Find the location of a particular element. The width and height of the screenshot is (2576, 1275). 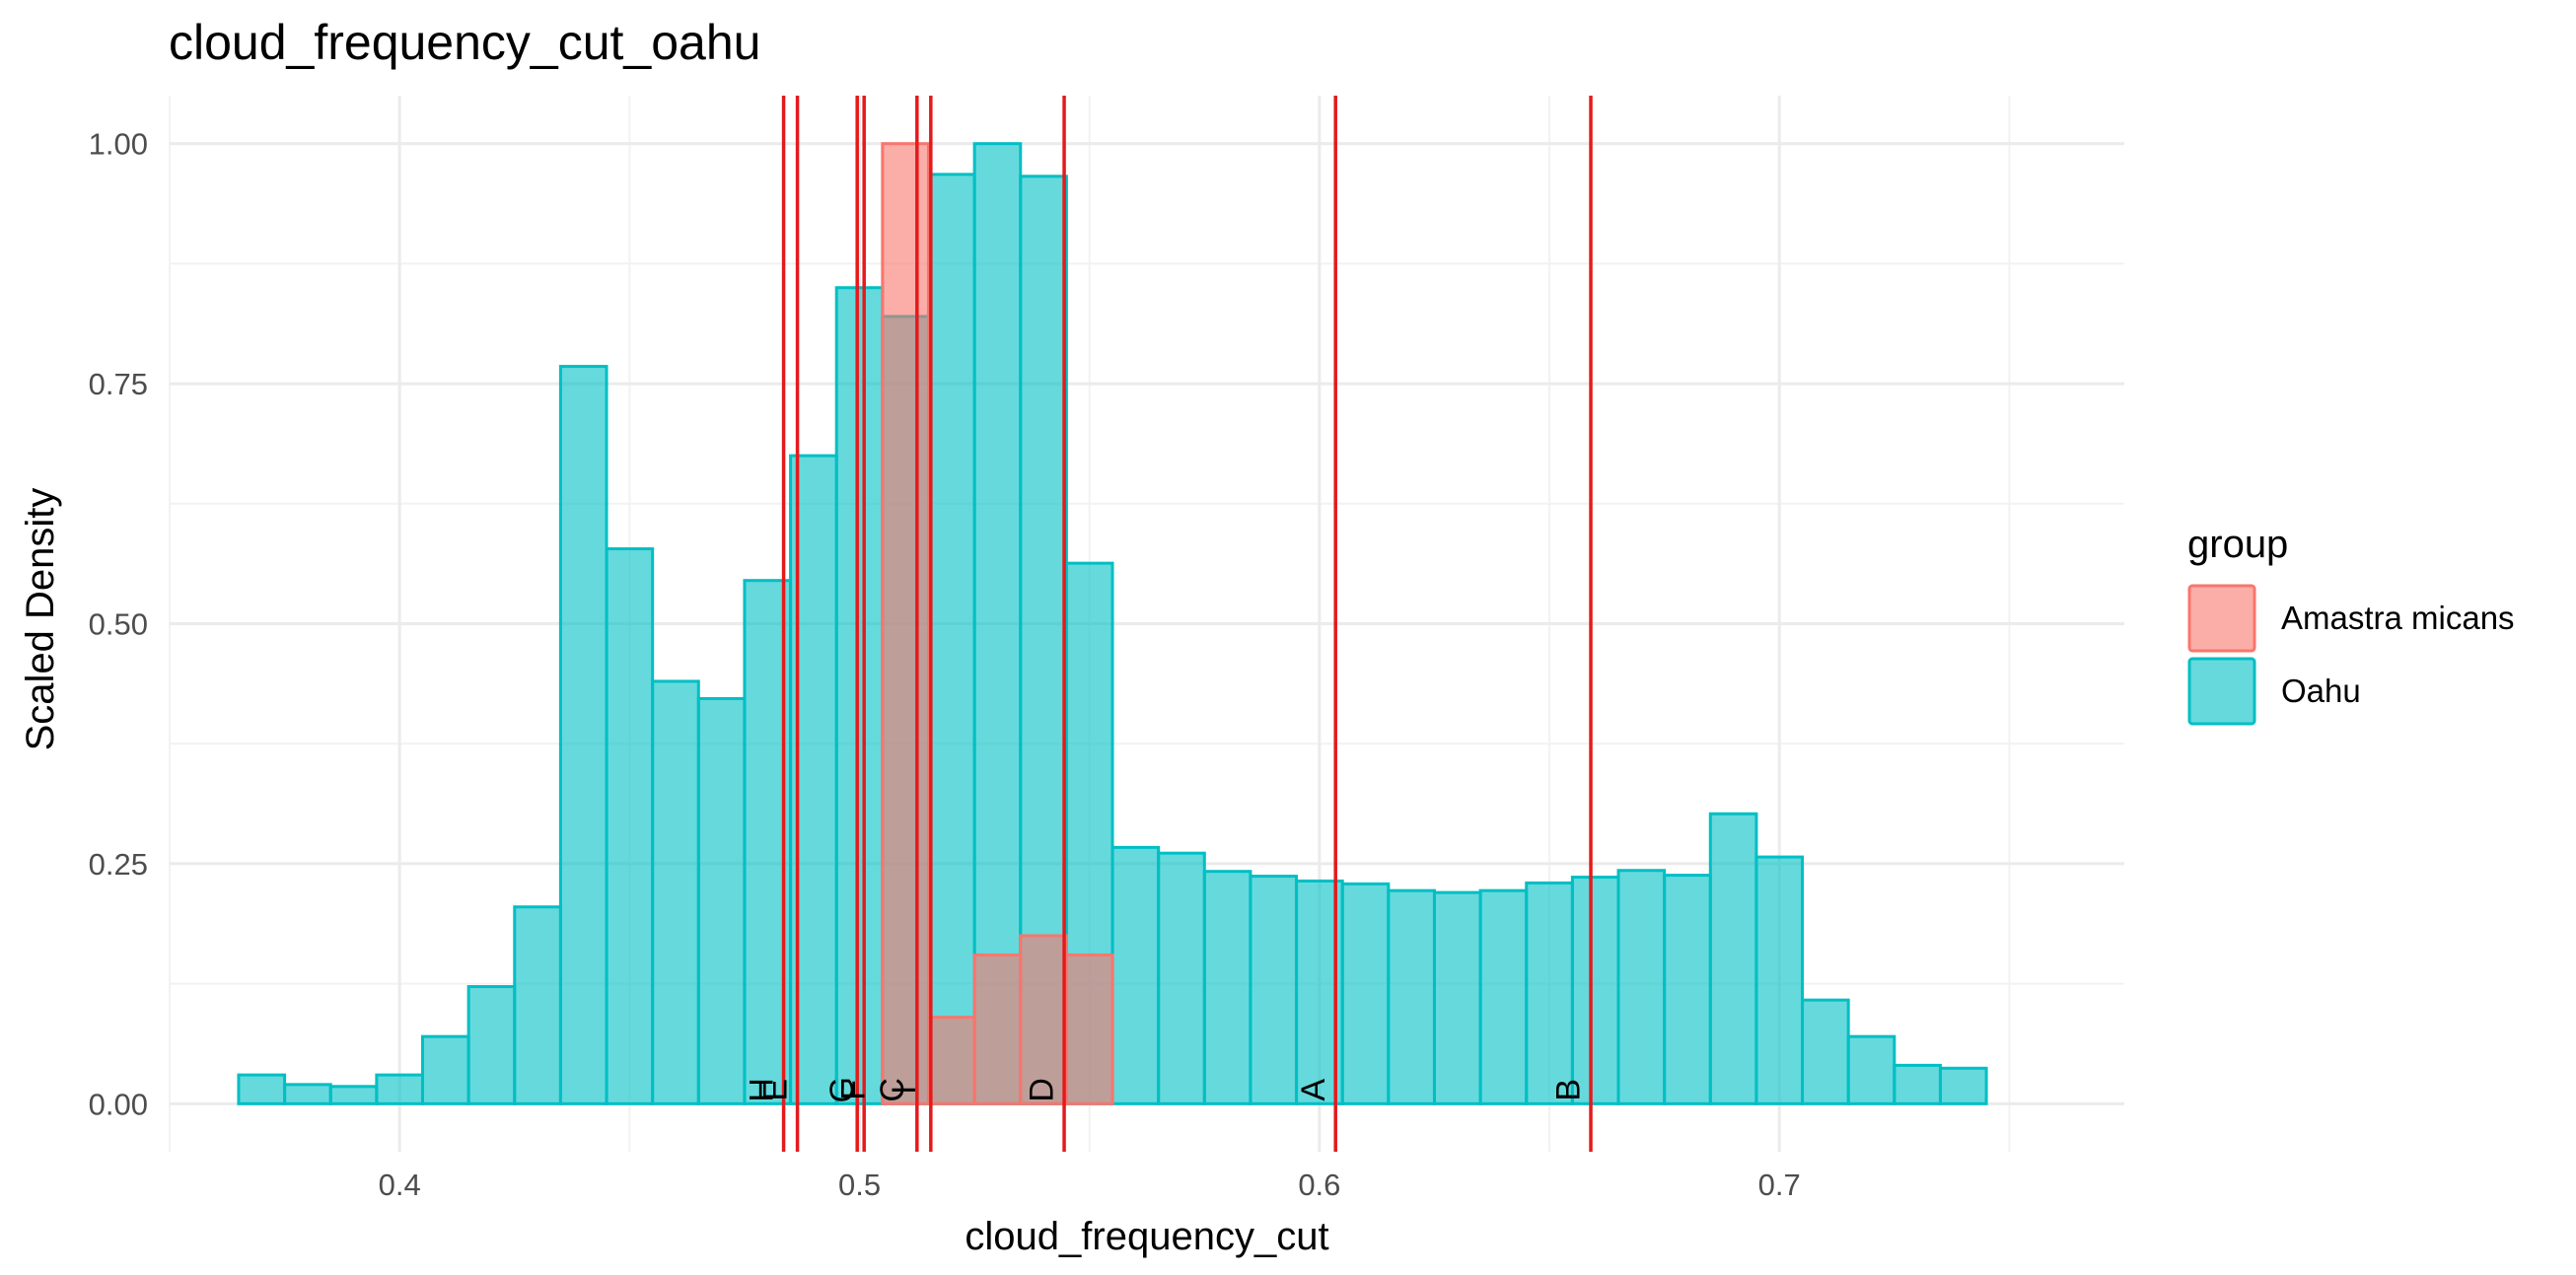

reference-line-label: A is located at coordinates (1313, 1090).